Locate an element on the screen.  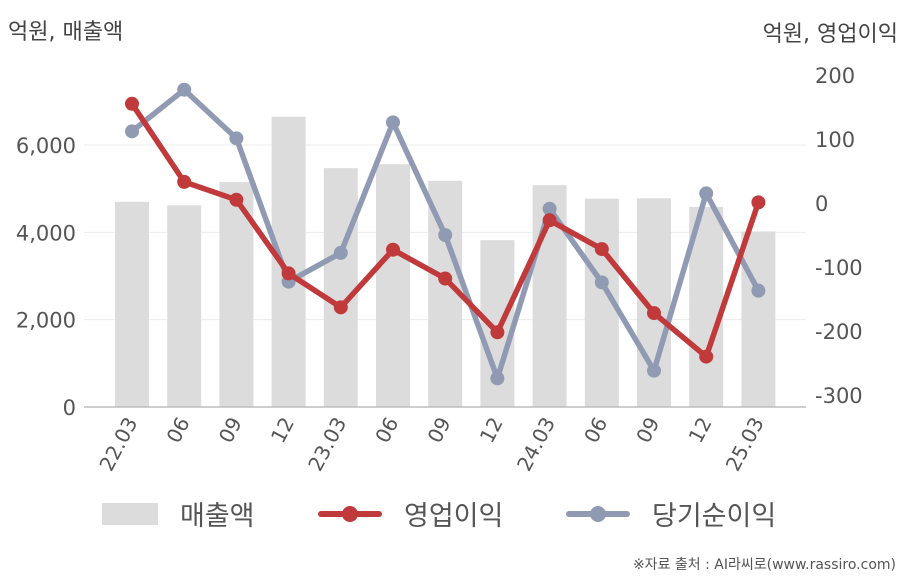
legend: 매출액 영업이익 당기순이익 is located at coordinates (454, 514).